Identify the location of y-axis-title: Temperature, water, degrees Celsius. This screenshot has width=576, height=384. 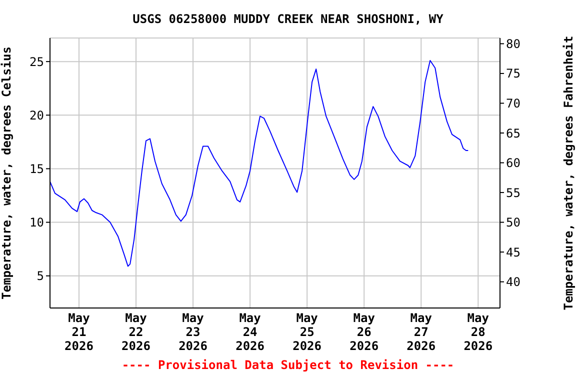
(7, 173).